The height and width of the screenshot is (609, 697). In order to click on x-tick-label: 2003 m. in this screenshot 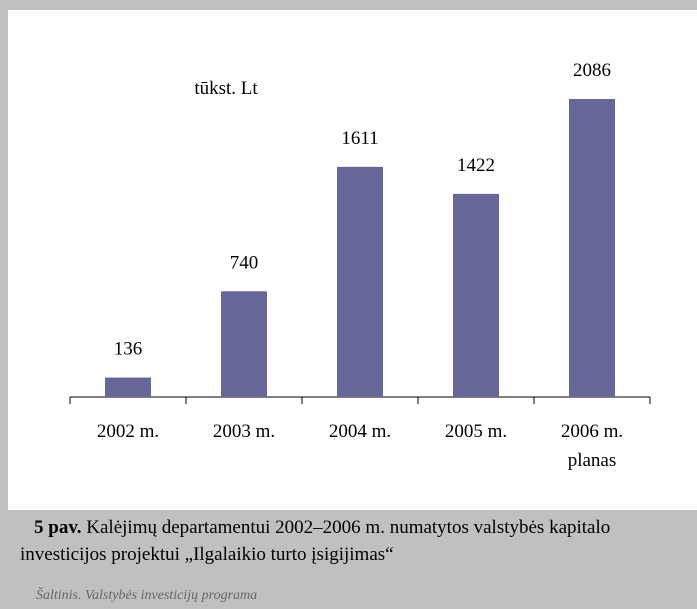, I will do `click(244, 431)`.